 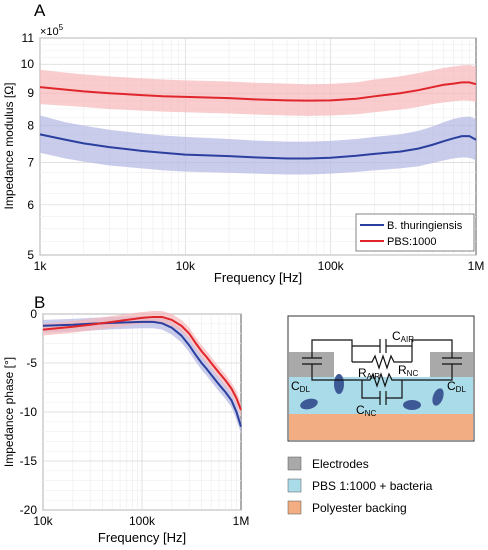 What do you see at coordinates (30, 162) in the screenshot?
I see `y-tick-label: 7` at bounding box center [30, 162].